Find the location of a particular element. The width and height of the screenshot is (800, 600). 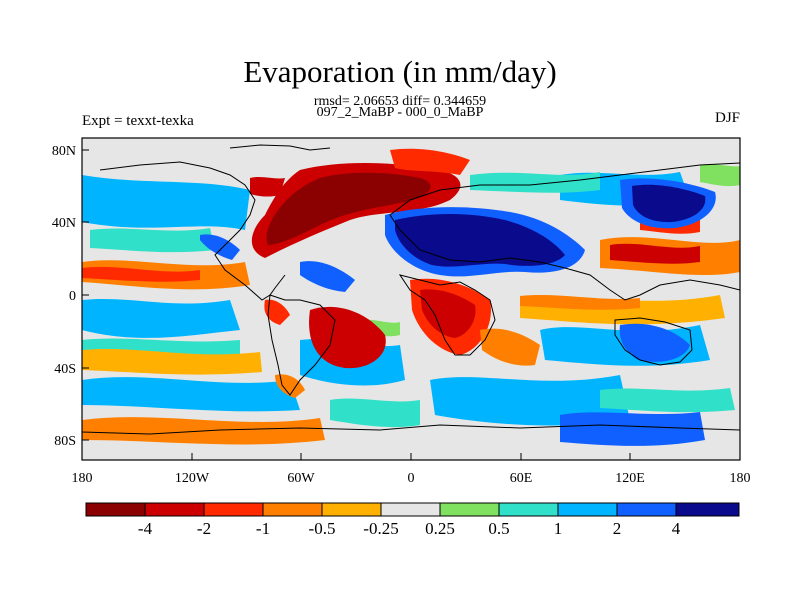

y-axis-labels: 80N 40N 0 40S 80S is located at coordinates (64, 296).